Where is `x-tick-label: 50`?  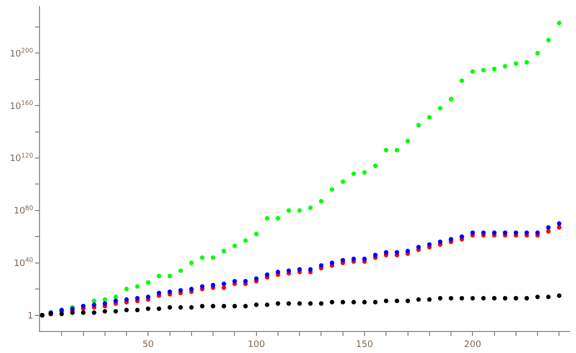
x-tick-label: 50 is located at coordinates (148, 345).